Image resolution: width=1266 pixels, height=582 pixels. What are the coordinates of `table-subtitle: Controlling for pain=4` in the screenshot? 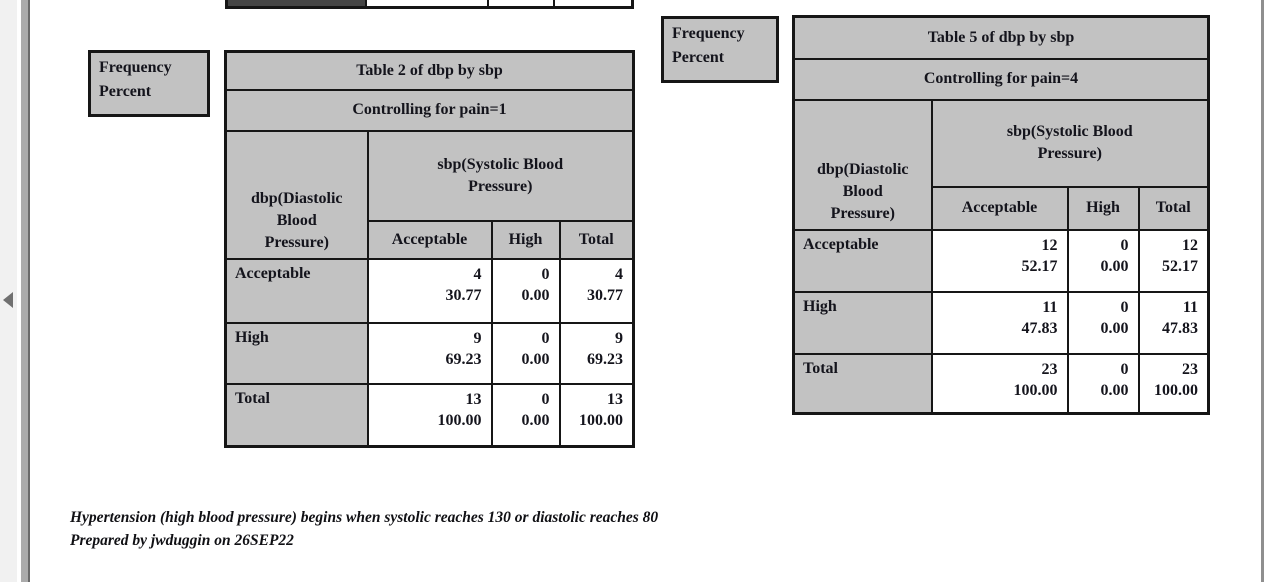 It's located at (1001, 79).